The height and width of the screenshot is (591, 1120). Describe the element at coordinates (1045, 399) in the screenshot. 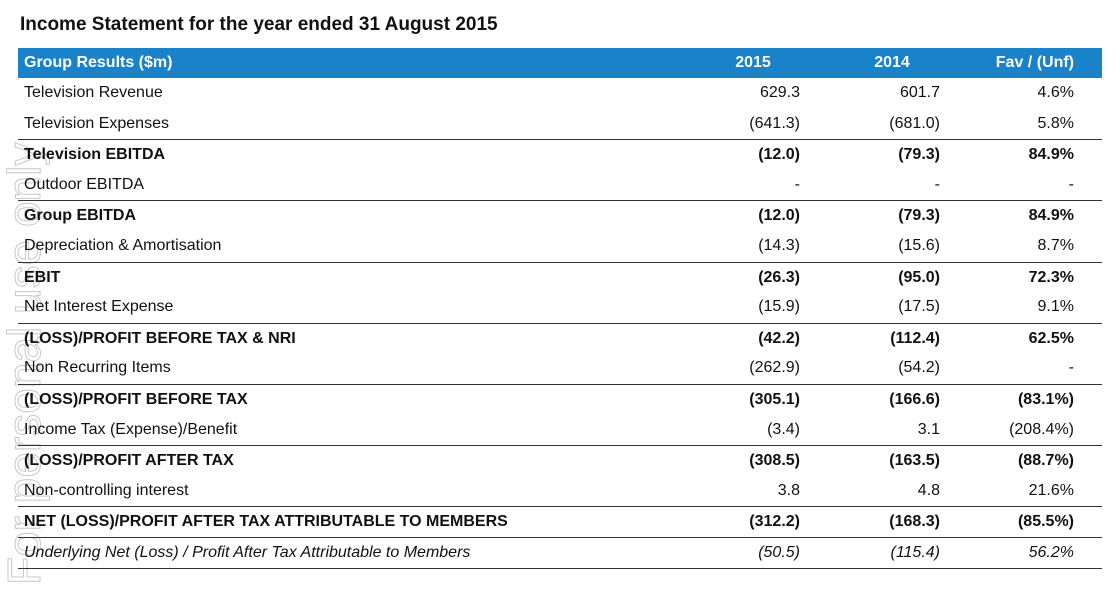

I see `table-cell: (83.1%)` at that location.